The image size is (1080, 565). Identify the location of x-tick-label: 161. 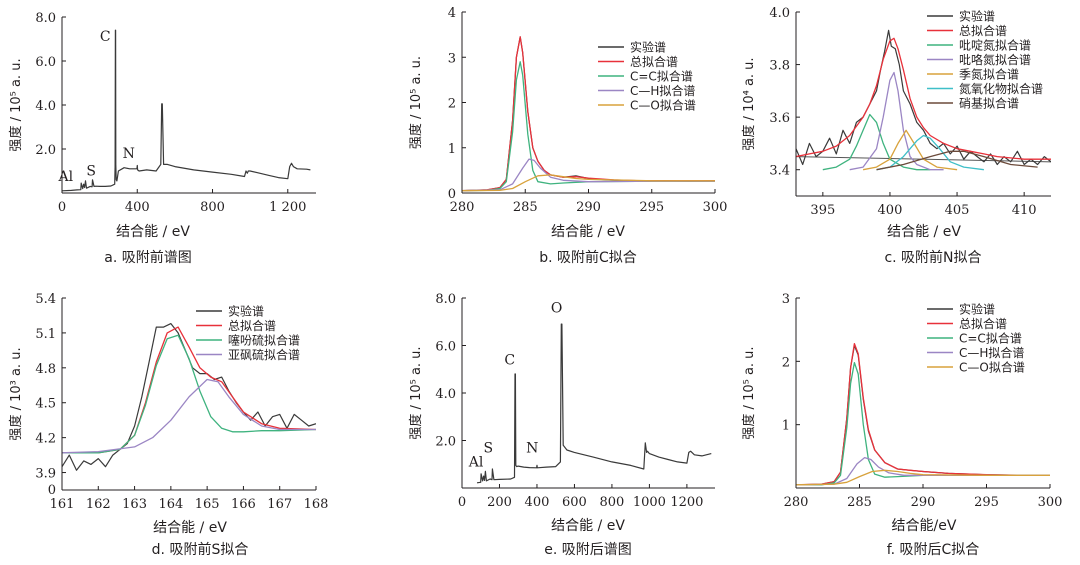
(62, 504).